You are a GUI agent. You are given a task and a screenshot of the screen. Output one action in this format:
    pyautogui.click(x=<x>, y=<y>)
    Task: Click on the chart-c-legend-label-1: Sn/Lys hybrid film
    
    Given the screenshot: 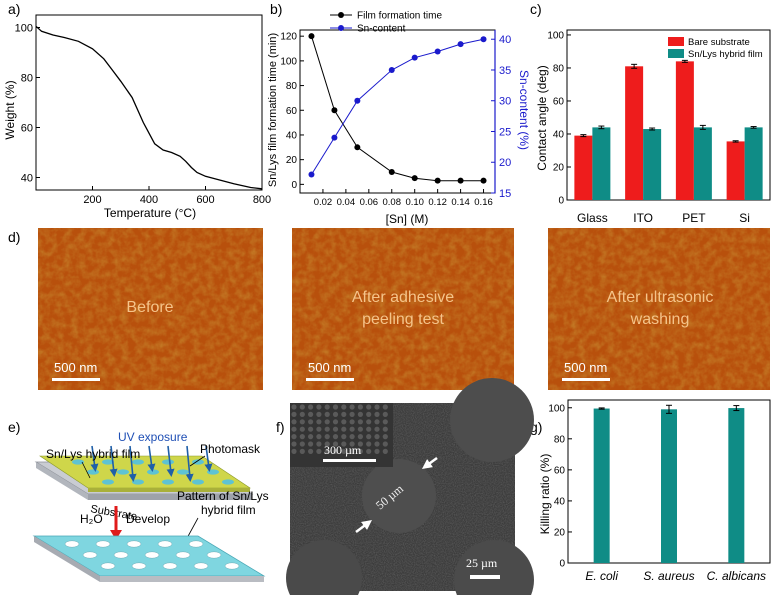 What is the action you would take?
    pyautogui.click(x=725, y=54)
    